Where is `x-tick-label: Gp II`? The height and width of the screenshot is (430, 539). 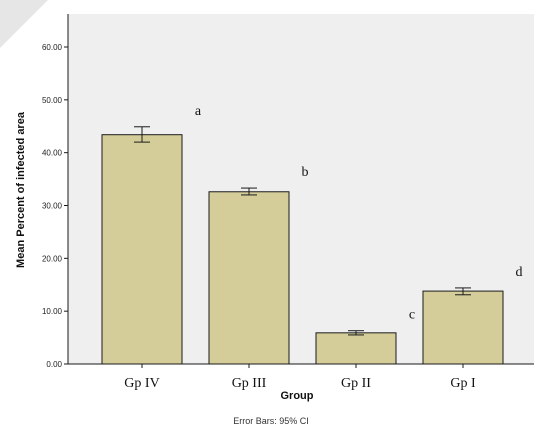 x-tick-label: Gp II is located at coordinates (356, 383).